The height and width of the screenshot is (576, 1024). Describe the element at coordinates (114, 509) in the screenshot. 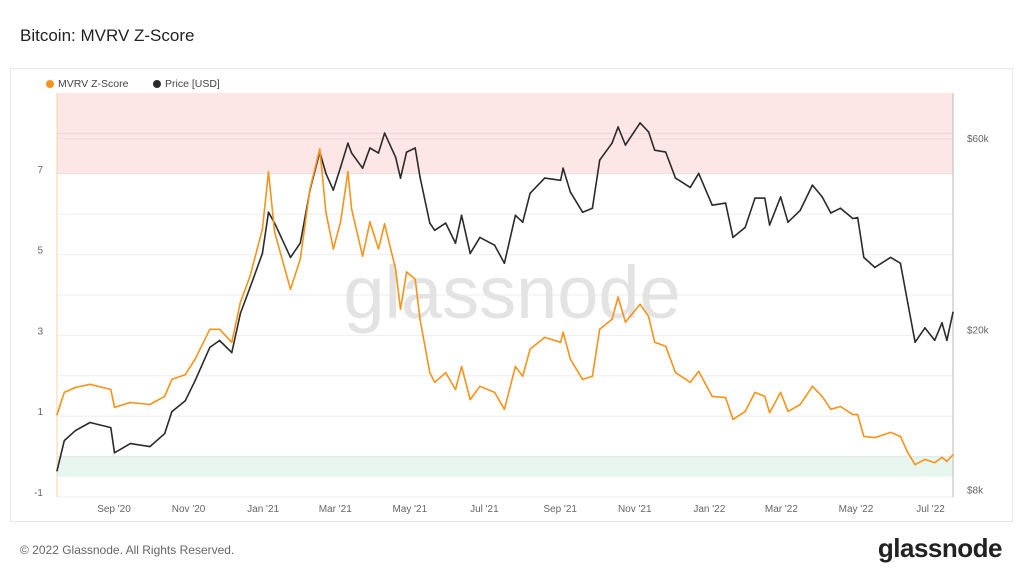

I see `x-tick-label: Sep '20` at that location.